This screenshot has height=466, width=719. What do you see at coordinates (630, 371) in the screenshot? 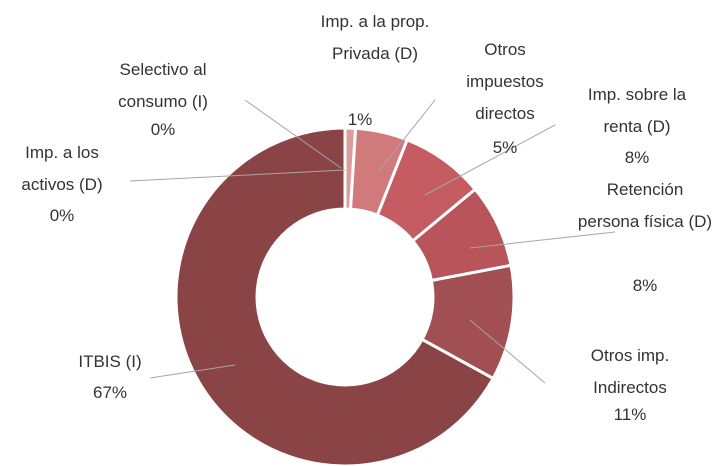
I see `slice-label: Otros imp. Indirectos` at bounding box center [630, 371].